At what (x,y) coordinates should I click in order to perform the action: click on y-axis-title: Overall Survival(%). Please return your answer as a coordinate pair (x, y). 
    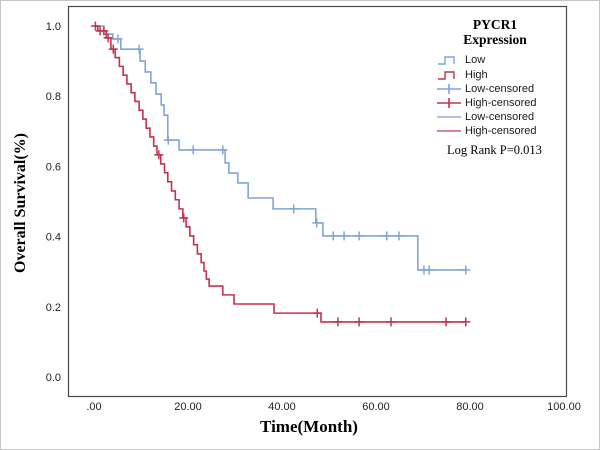
    Looking at the image, I should click on (20, 203).